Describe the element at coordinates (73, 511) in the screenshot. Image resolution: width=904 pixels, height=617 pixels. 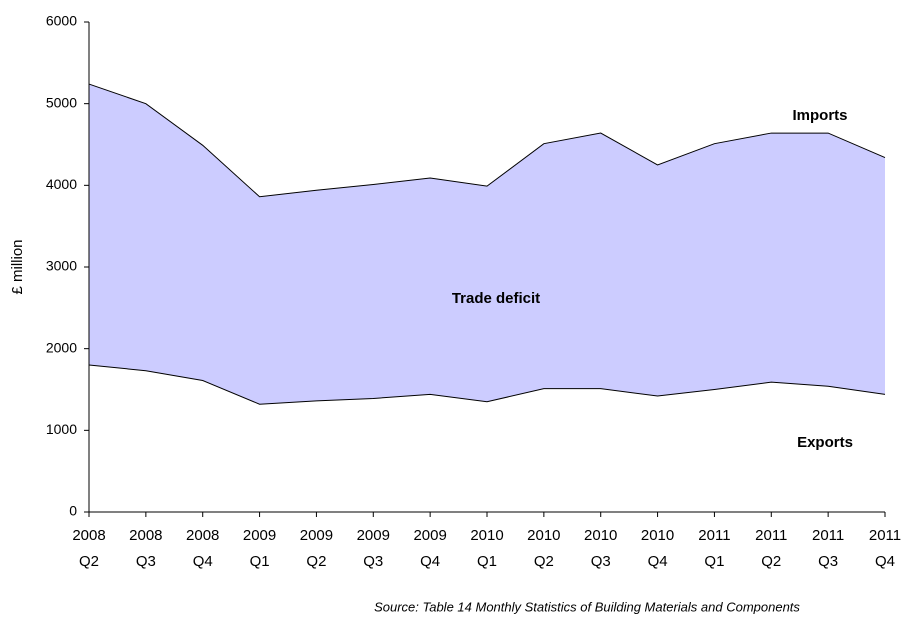
I see `y-tick-label: 0` at that location.